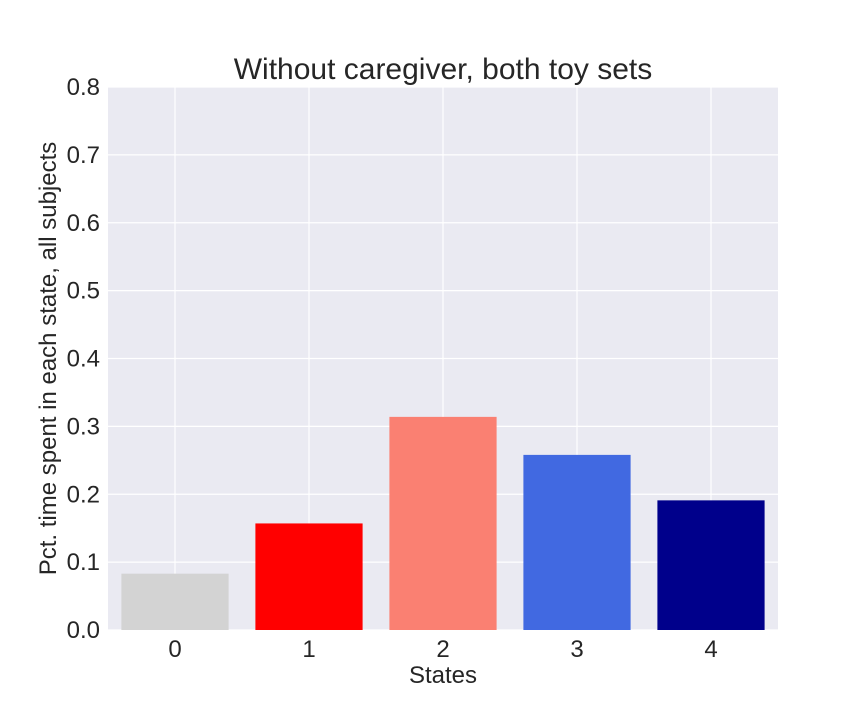 Image resolution: width=864 pixels, height=720 pixels. I want to click on x-tick-label: 1, so click(308, 649).